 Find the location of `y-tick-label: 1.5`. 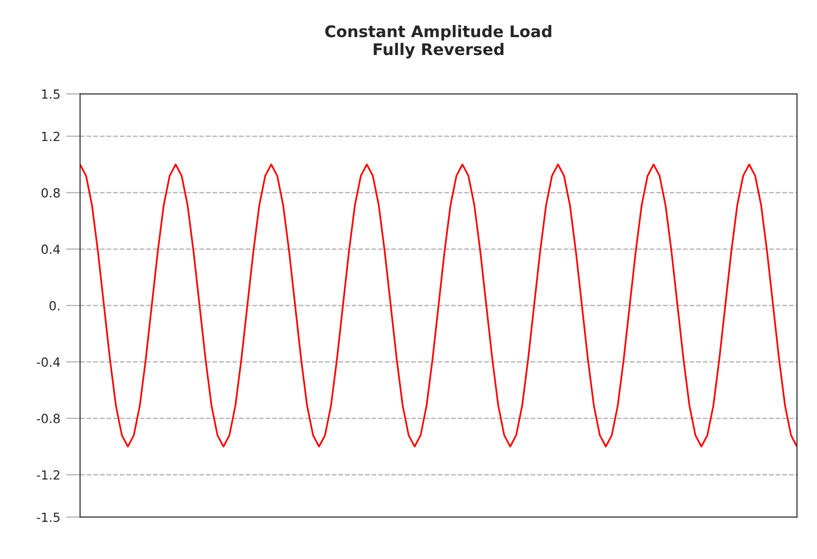

y-tick-label: 1.5 is located at coordinates (51, 94).